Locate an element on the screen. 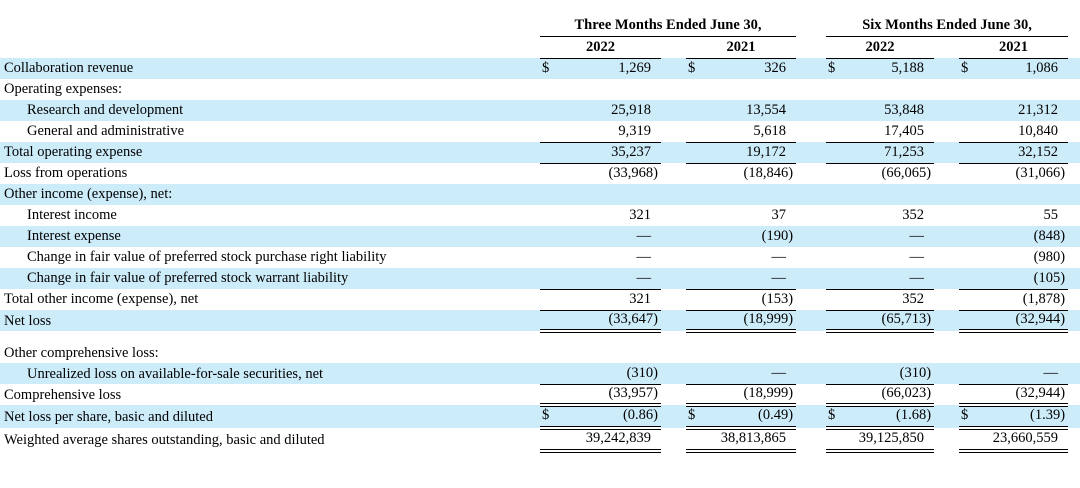 The image size is (1080, 488). value-cell: (1.68) is located at coordinates (889, 417).